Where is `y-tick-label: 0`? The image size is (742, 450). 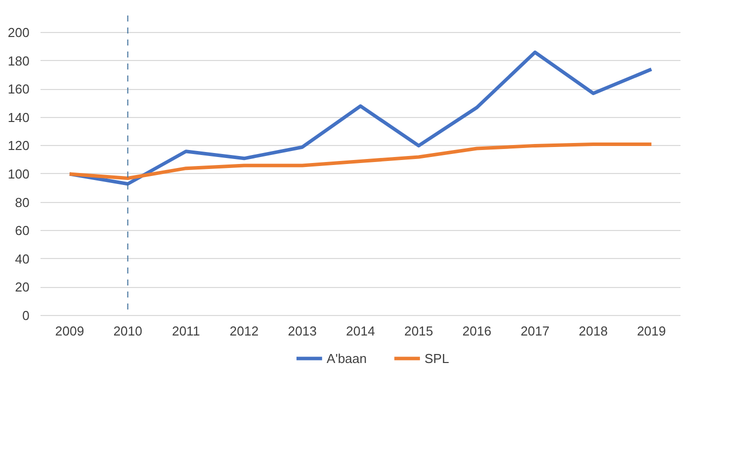 y-tick-label: 0 is located at coordinates (26, 315).